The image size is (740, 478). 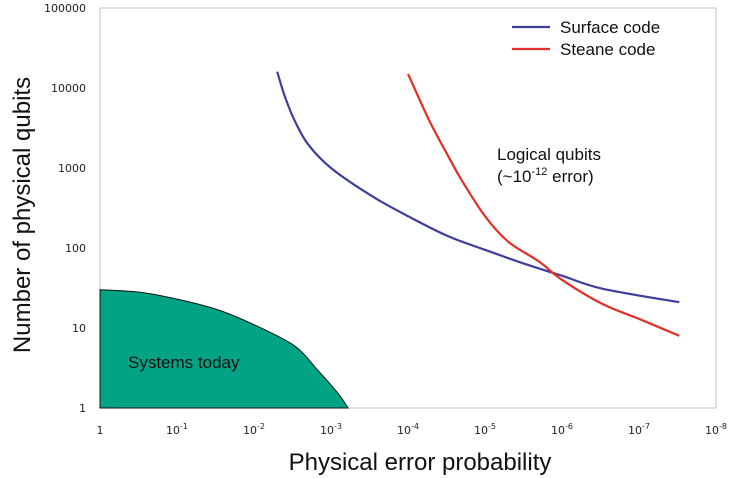 I want to click on x-tick-labels: 1 10⁻¹ 10⁻² 10⁻³ 10⁻⁴ 10⁻⁵ 10⁻⁶ 10⁻⁷ 10⁻⁸, so click(x=412, y=429).